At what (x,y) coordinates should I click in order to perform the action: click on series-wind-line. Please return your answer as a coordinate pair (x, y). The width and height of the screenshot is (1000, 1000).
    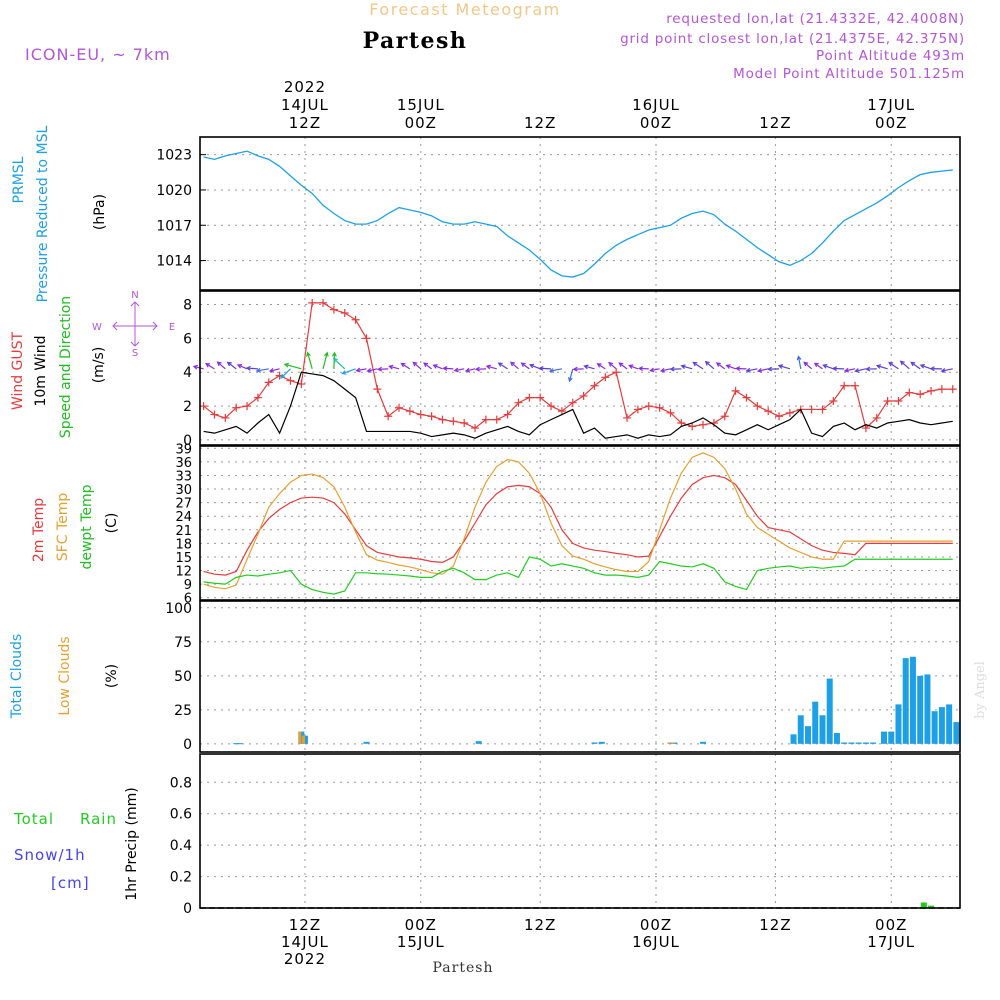
    Looking at the image, I should click on (578, 405).